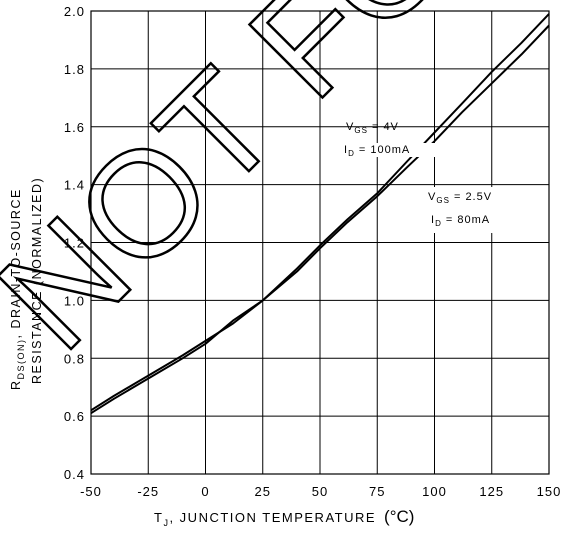  I want to click on annotation-1-line1: VGS = 4V, so click(372, 128).